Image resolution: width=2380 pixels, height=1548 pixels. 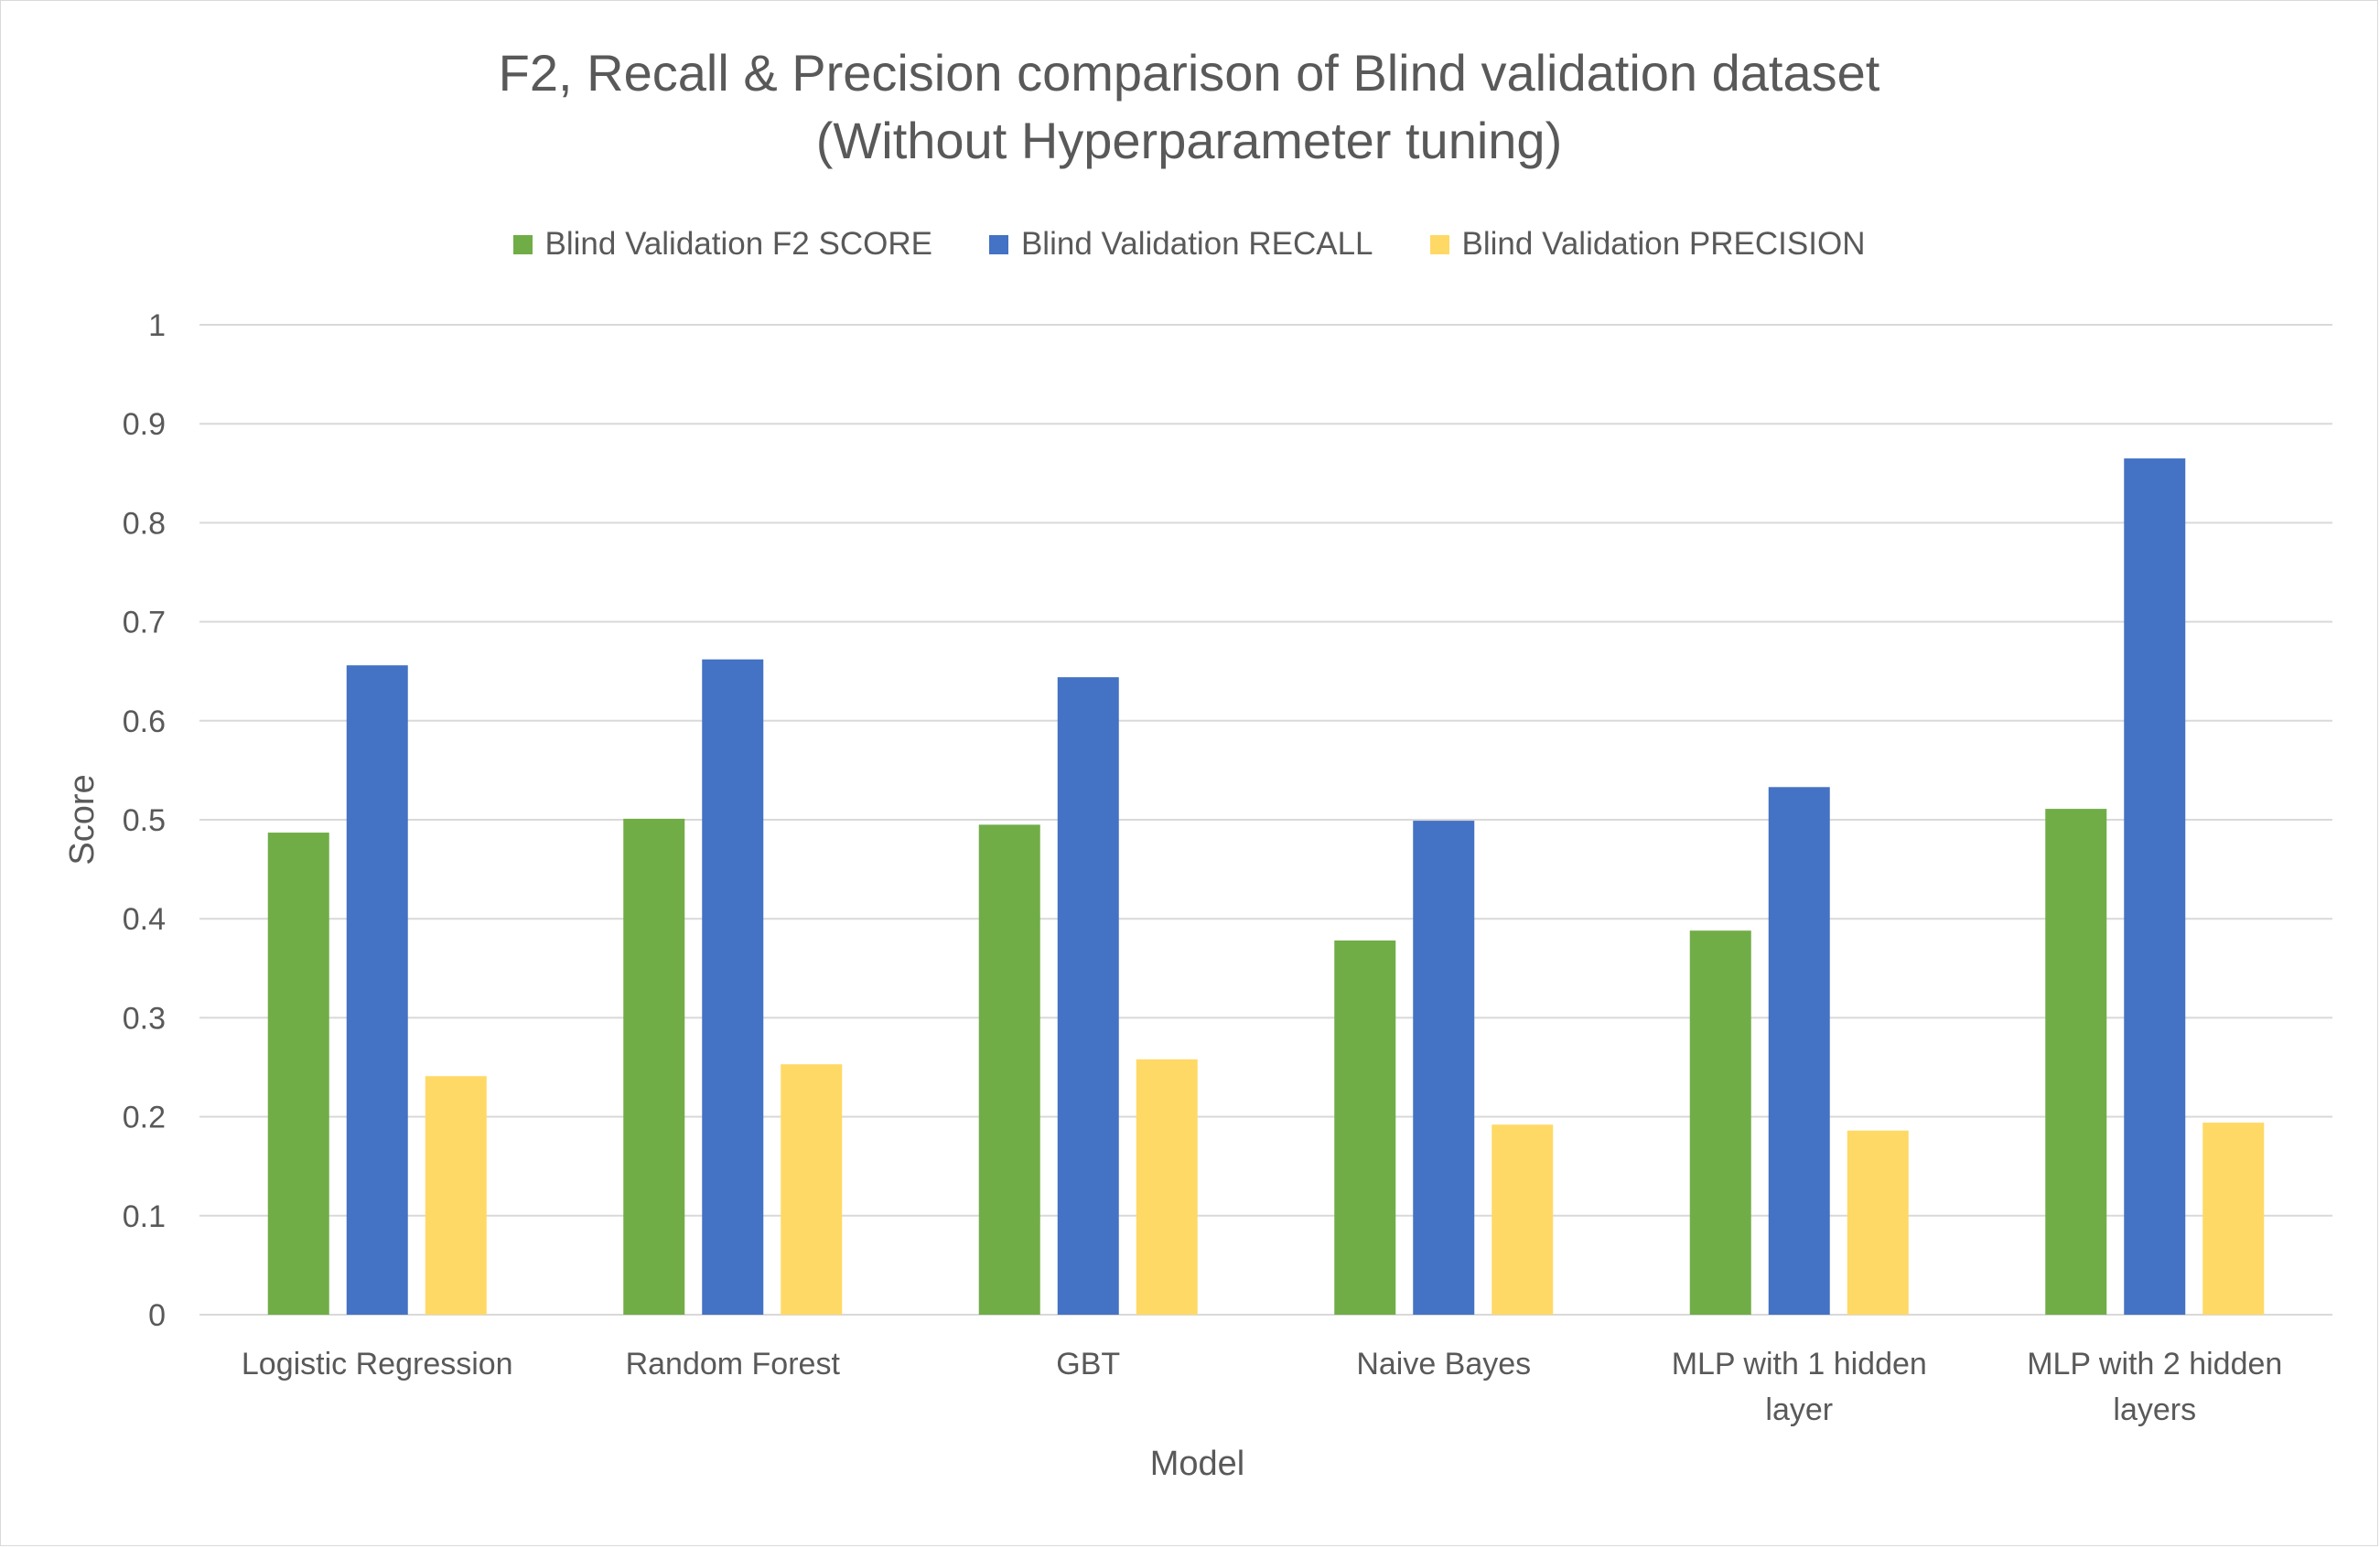 What do you see at coordinates (1799, 1387) in the screenshot?
I see `x-tick-label: MLP with 1 hidden layer` at bounding box center [1799, 1387].